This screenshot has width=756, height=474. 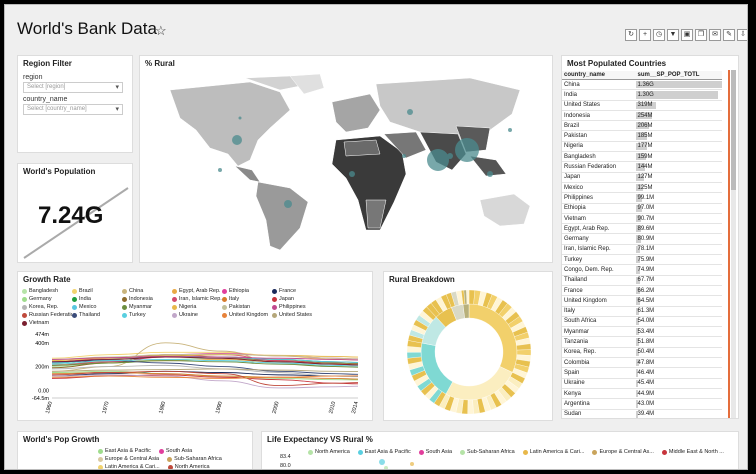 What do you see at coordinates (642, 116) in the screenshot?
I see `table-row: Indonesia 254M` at bounding box center [642, 116].